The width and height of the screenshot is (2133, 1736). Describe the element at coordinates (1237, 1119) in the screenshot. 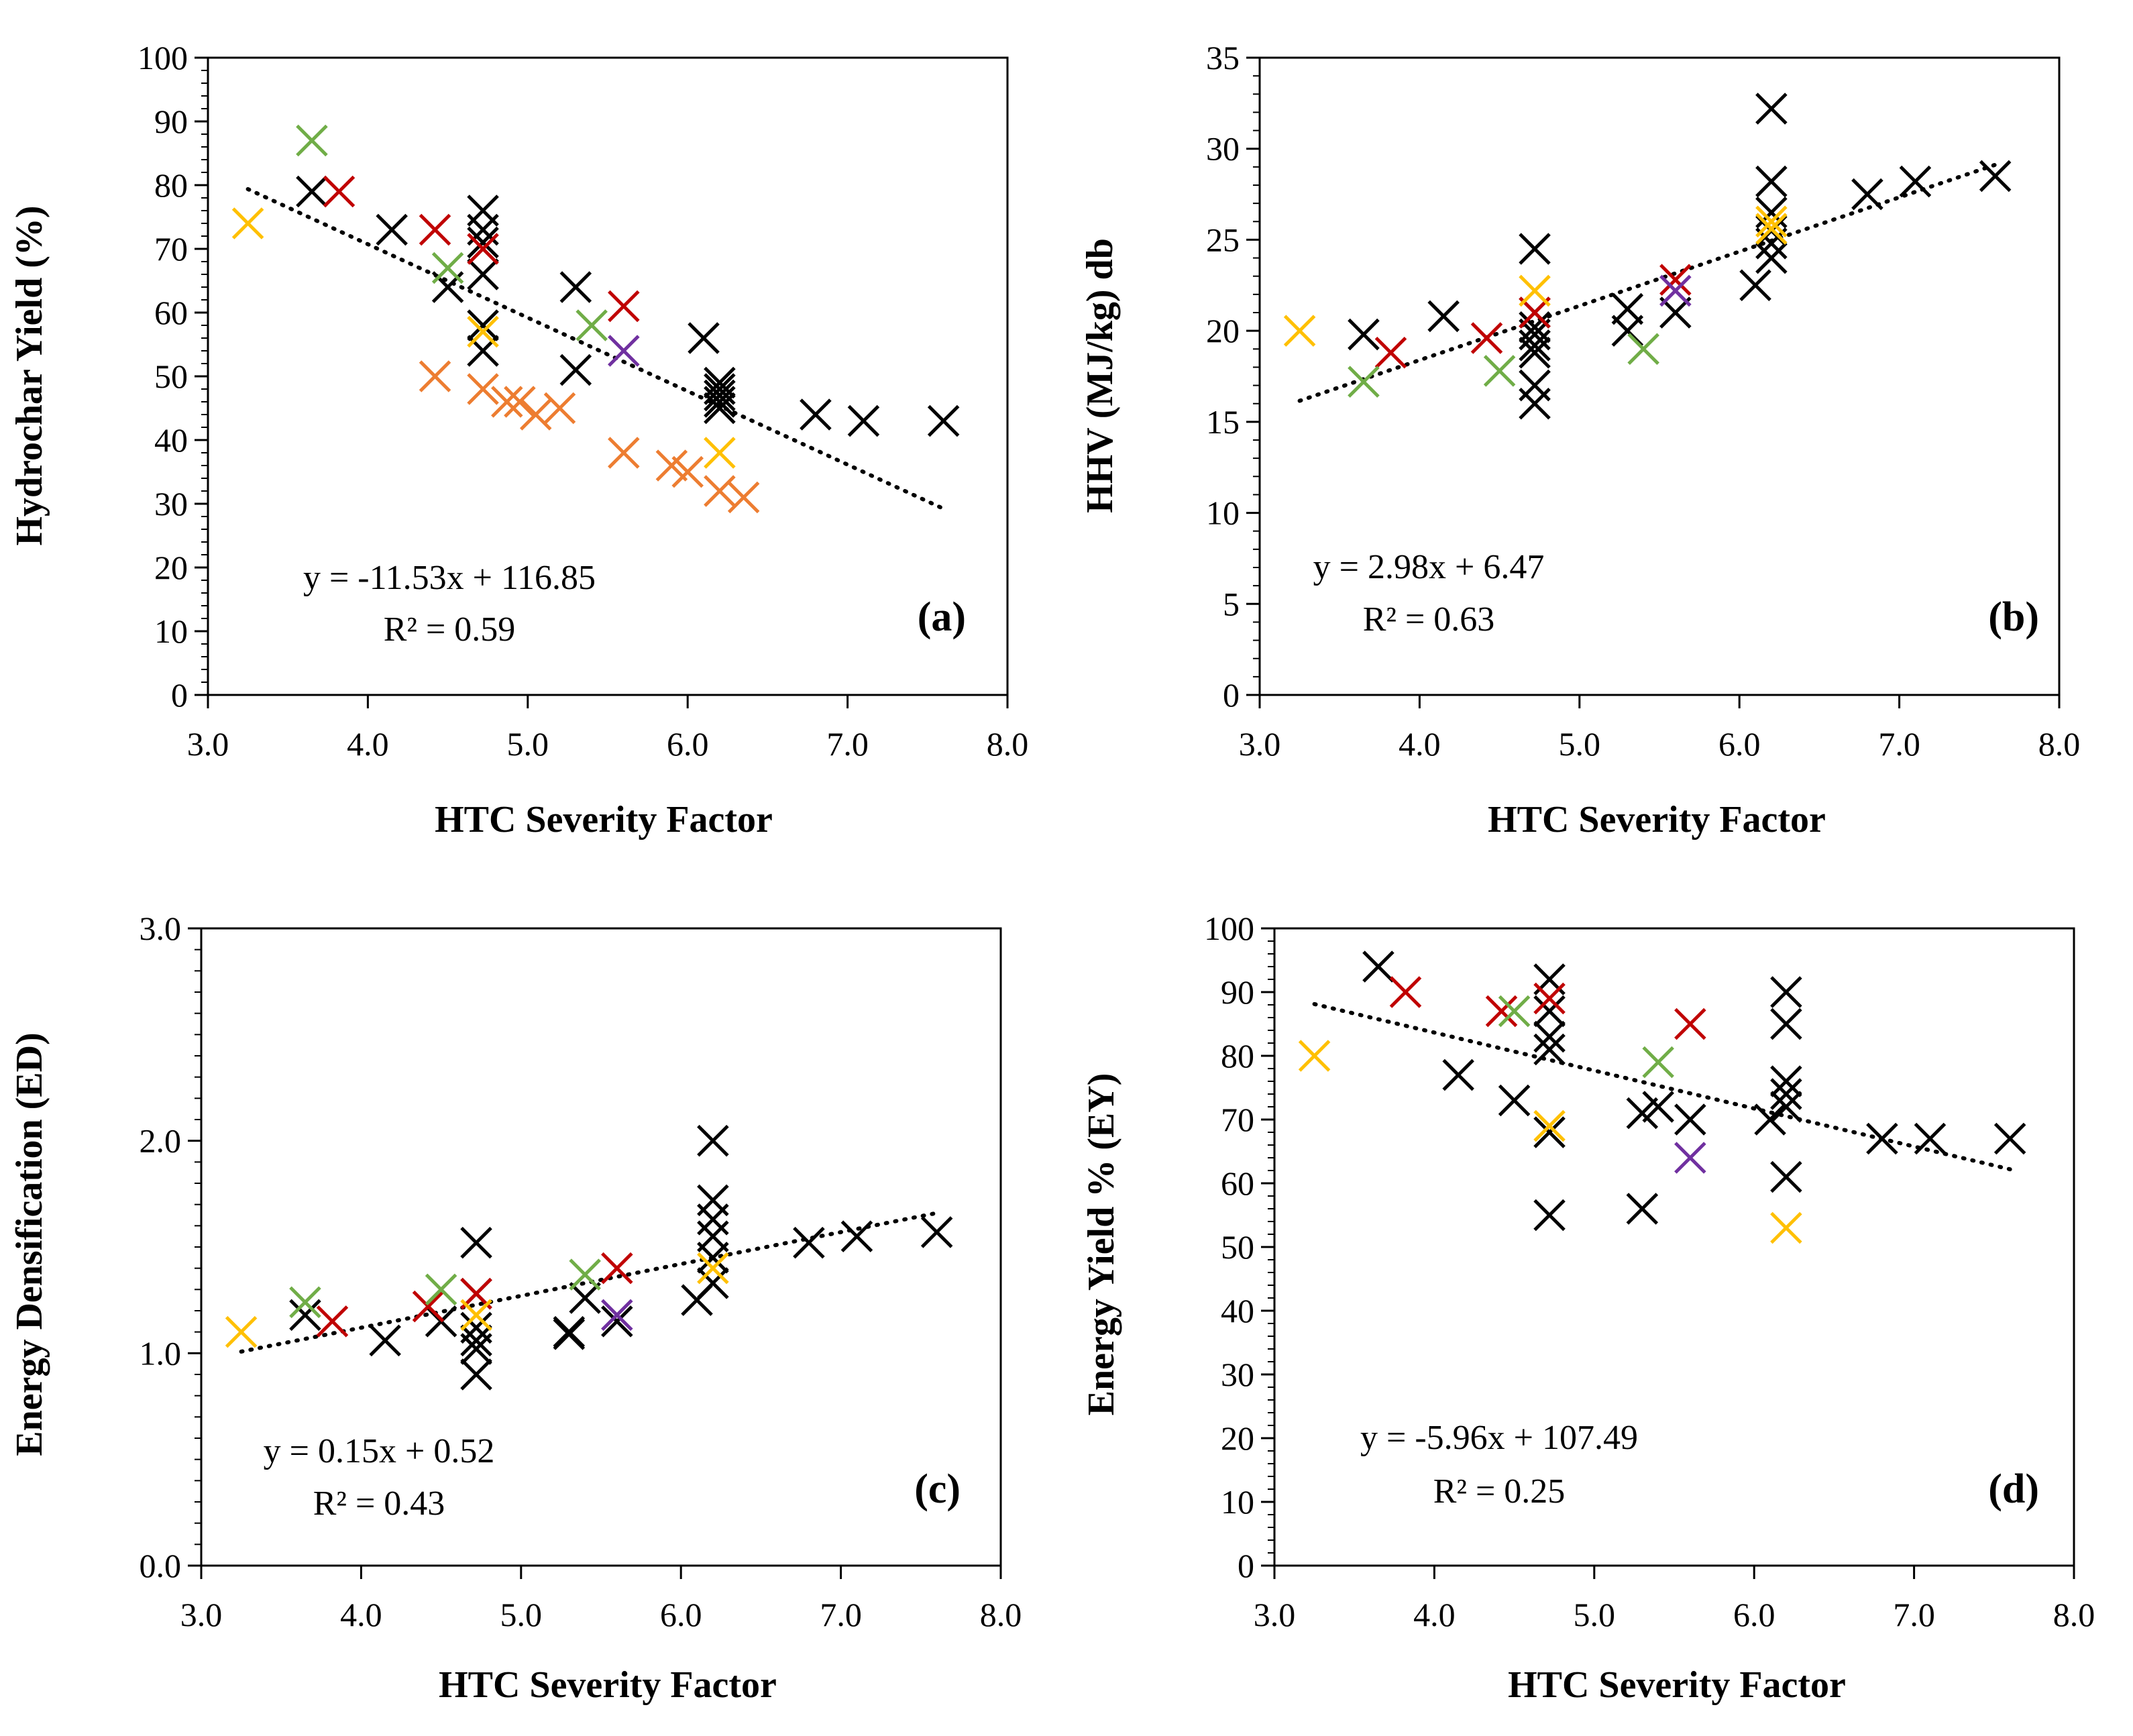

I see `y-tick-label: 70` at that location.